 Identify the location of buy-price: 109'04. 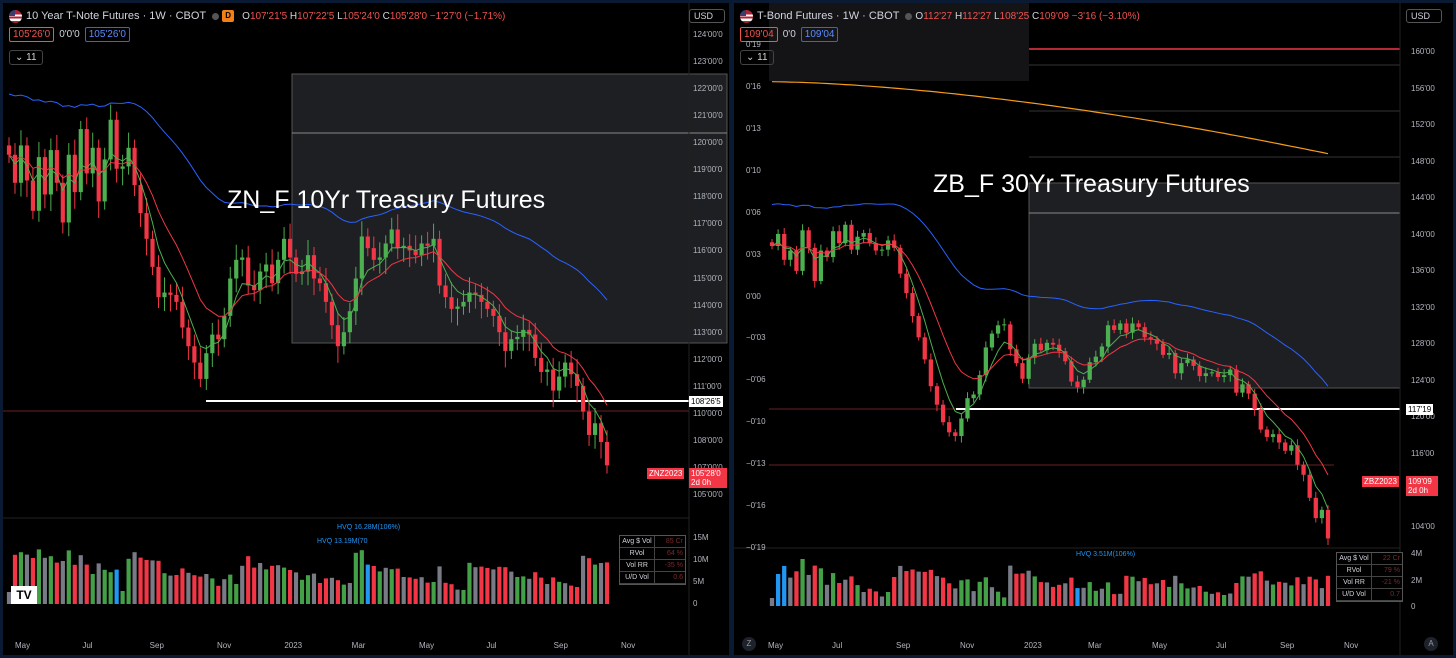
(819, 34).